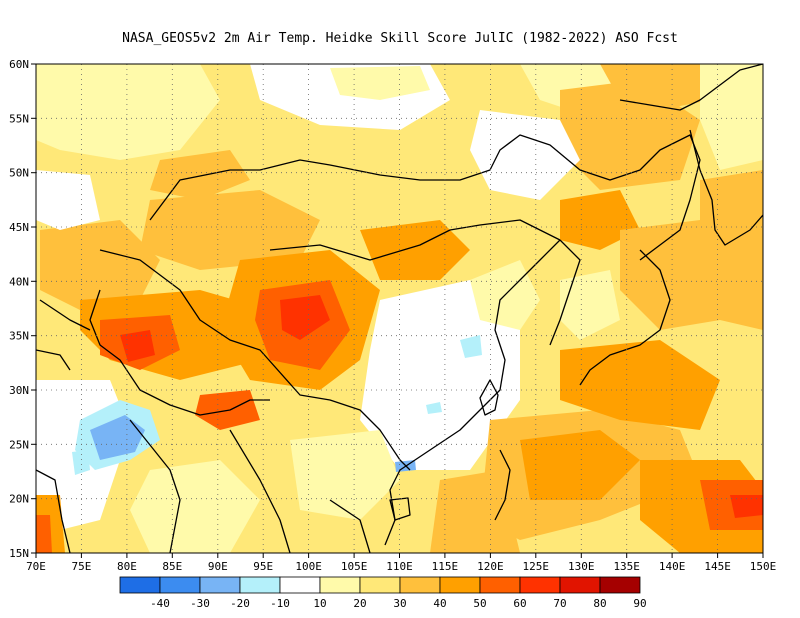 This screenshot has width=800, height=618. What do you see at coordinates (263, 566) in the screenshot?
I see `lon-label: 95E` at bounding box center [263, 566].